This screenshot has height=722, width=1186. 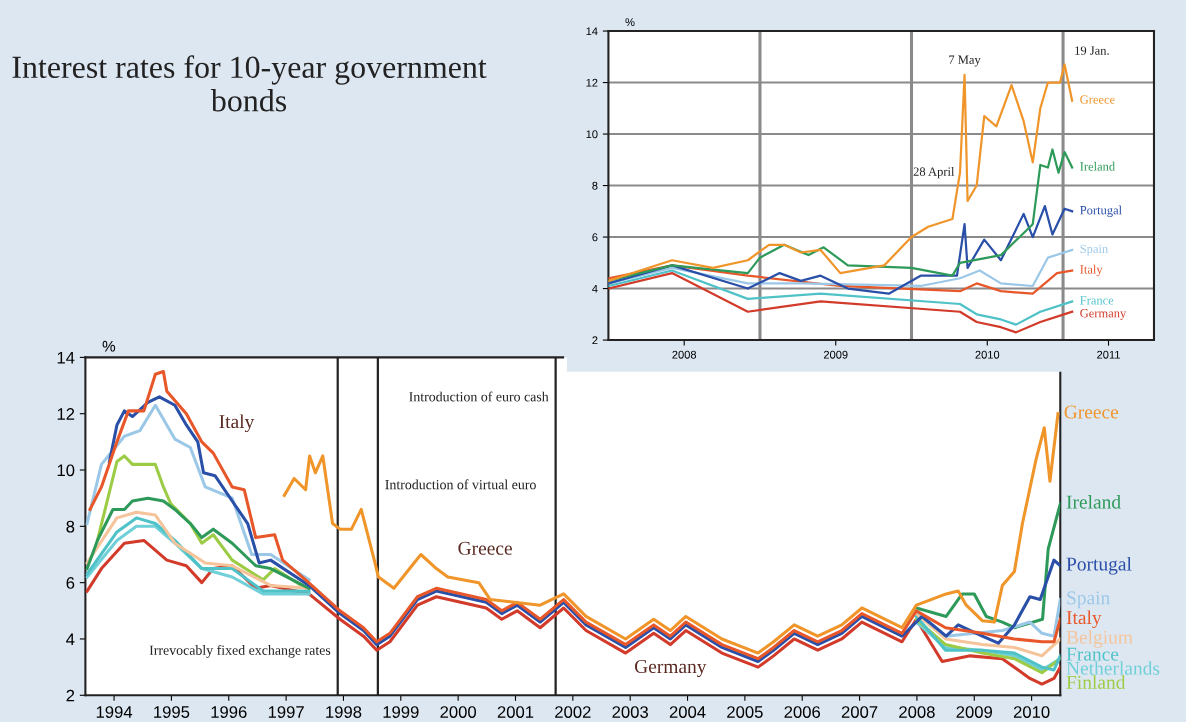 I want to click on annotation: 28 April, so click(x=934, y=173).